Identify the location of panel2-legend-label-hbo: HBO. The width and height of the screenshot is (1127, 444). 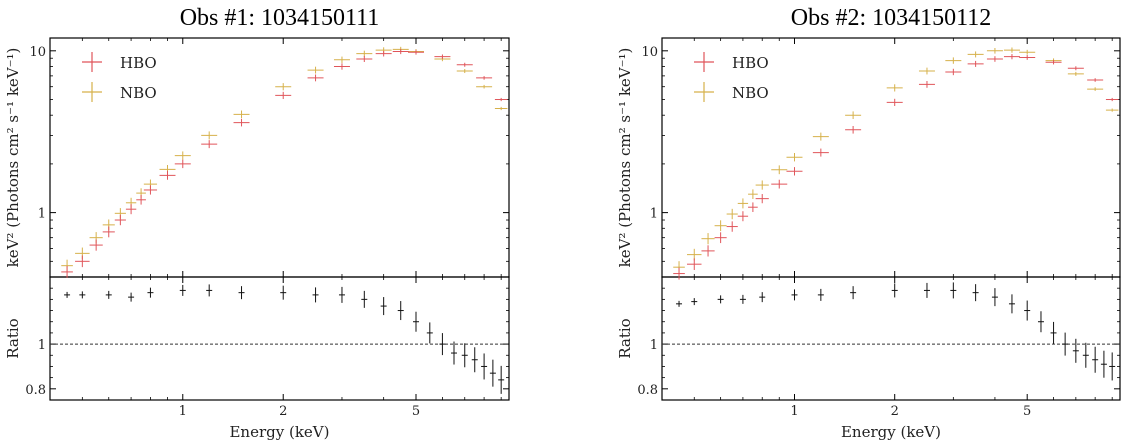
(750, 63).